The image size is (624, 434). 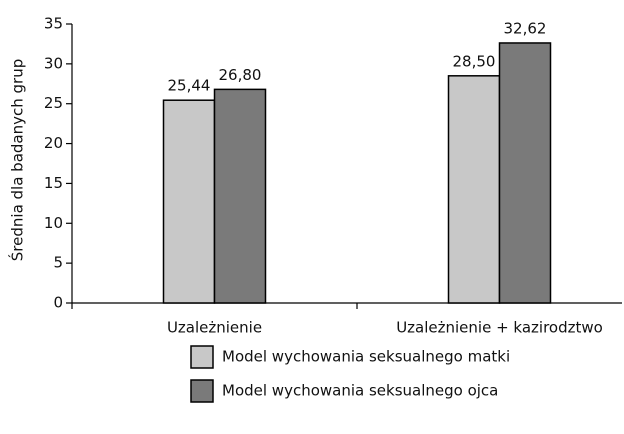 What do you see at coordinates (360, 391) in the screenshot?
I see `legend-label: Model wychowania seksualnego ojca` at bounding box center [360, 391].